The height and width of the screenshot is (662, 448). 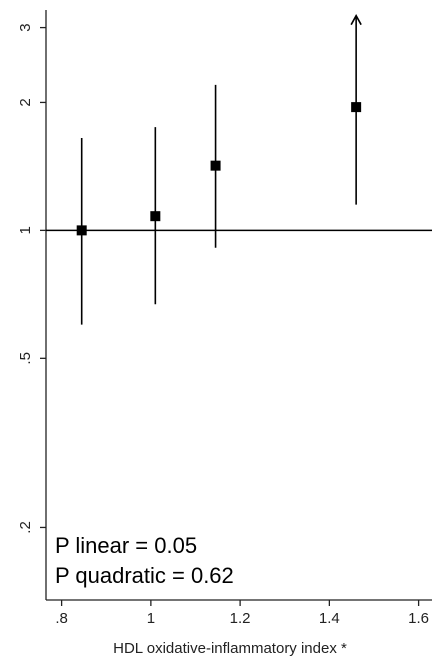 What do you see at coordinates (151, 618) in the screenshot?
I see `x-tick-label-1: 1` at bounding box center [151, 618].